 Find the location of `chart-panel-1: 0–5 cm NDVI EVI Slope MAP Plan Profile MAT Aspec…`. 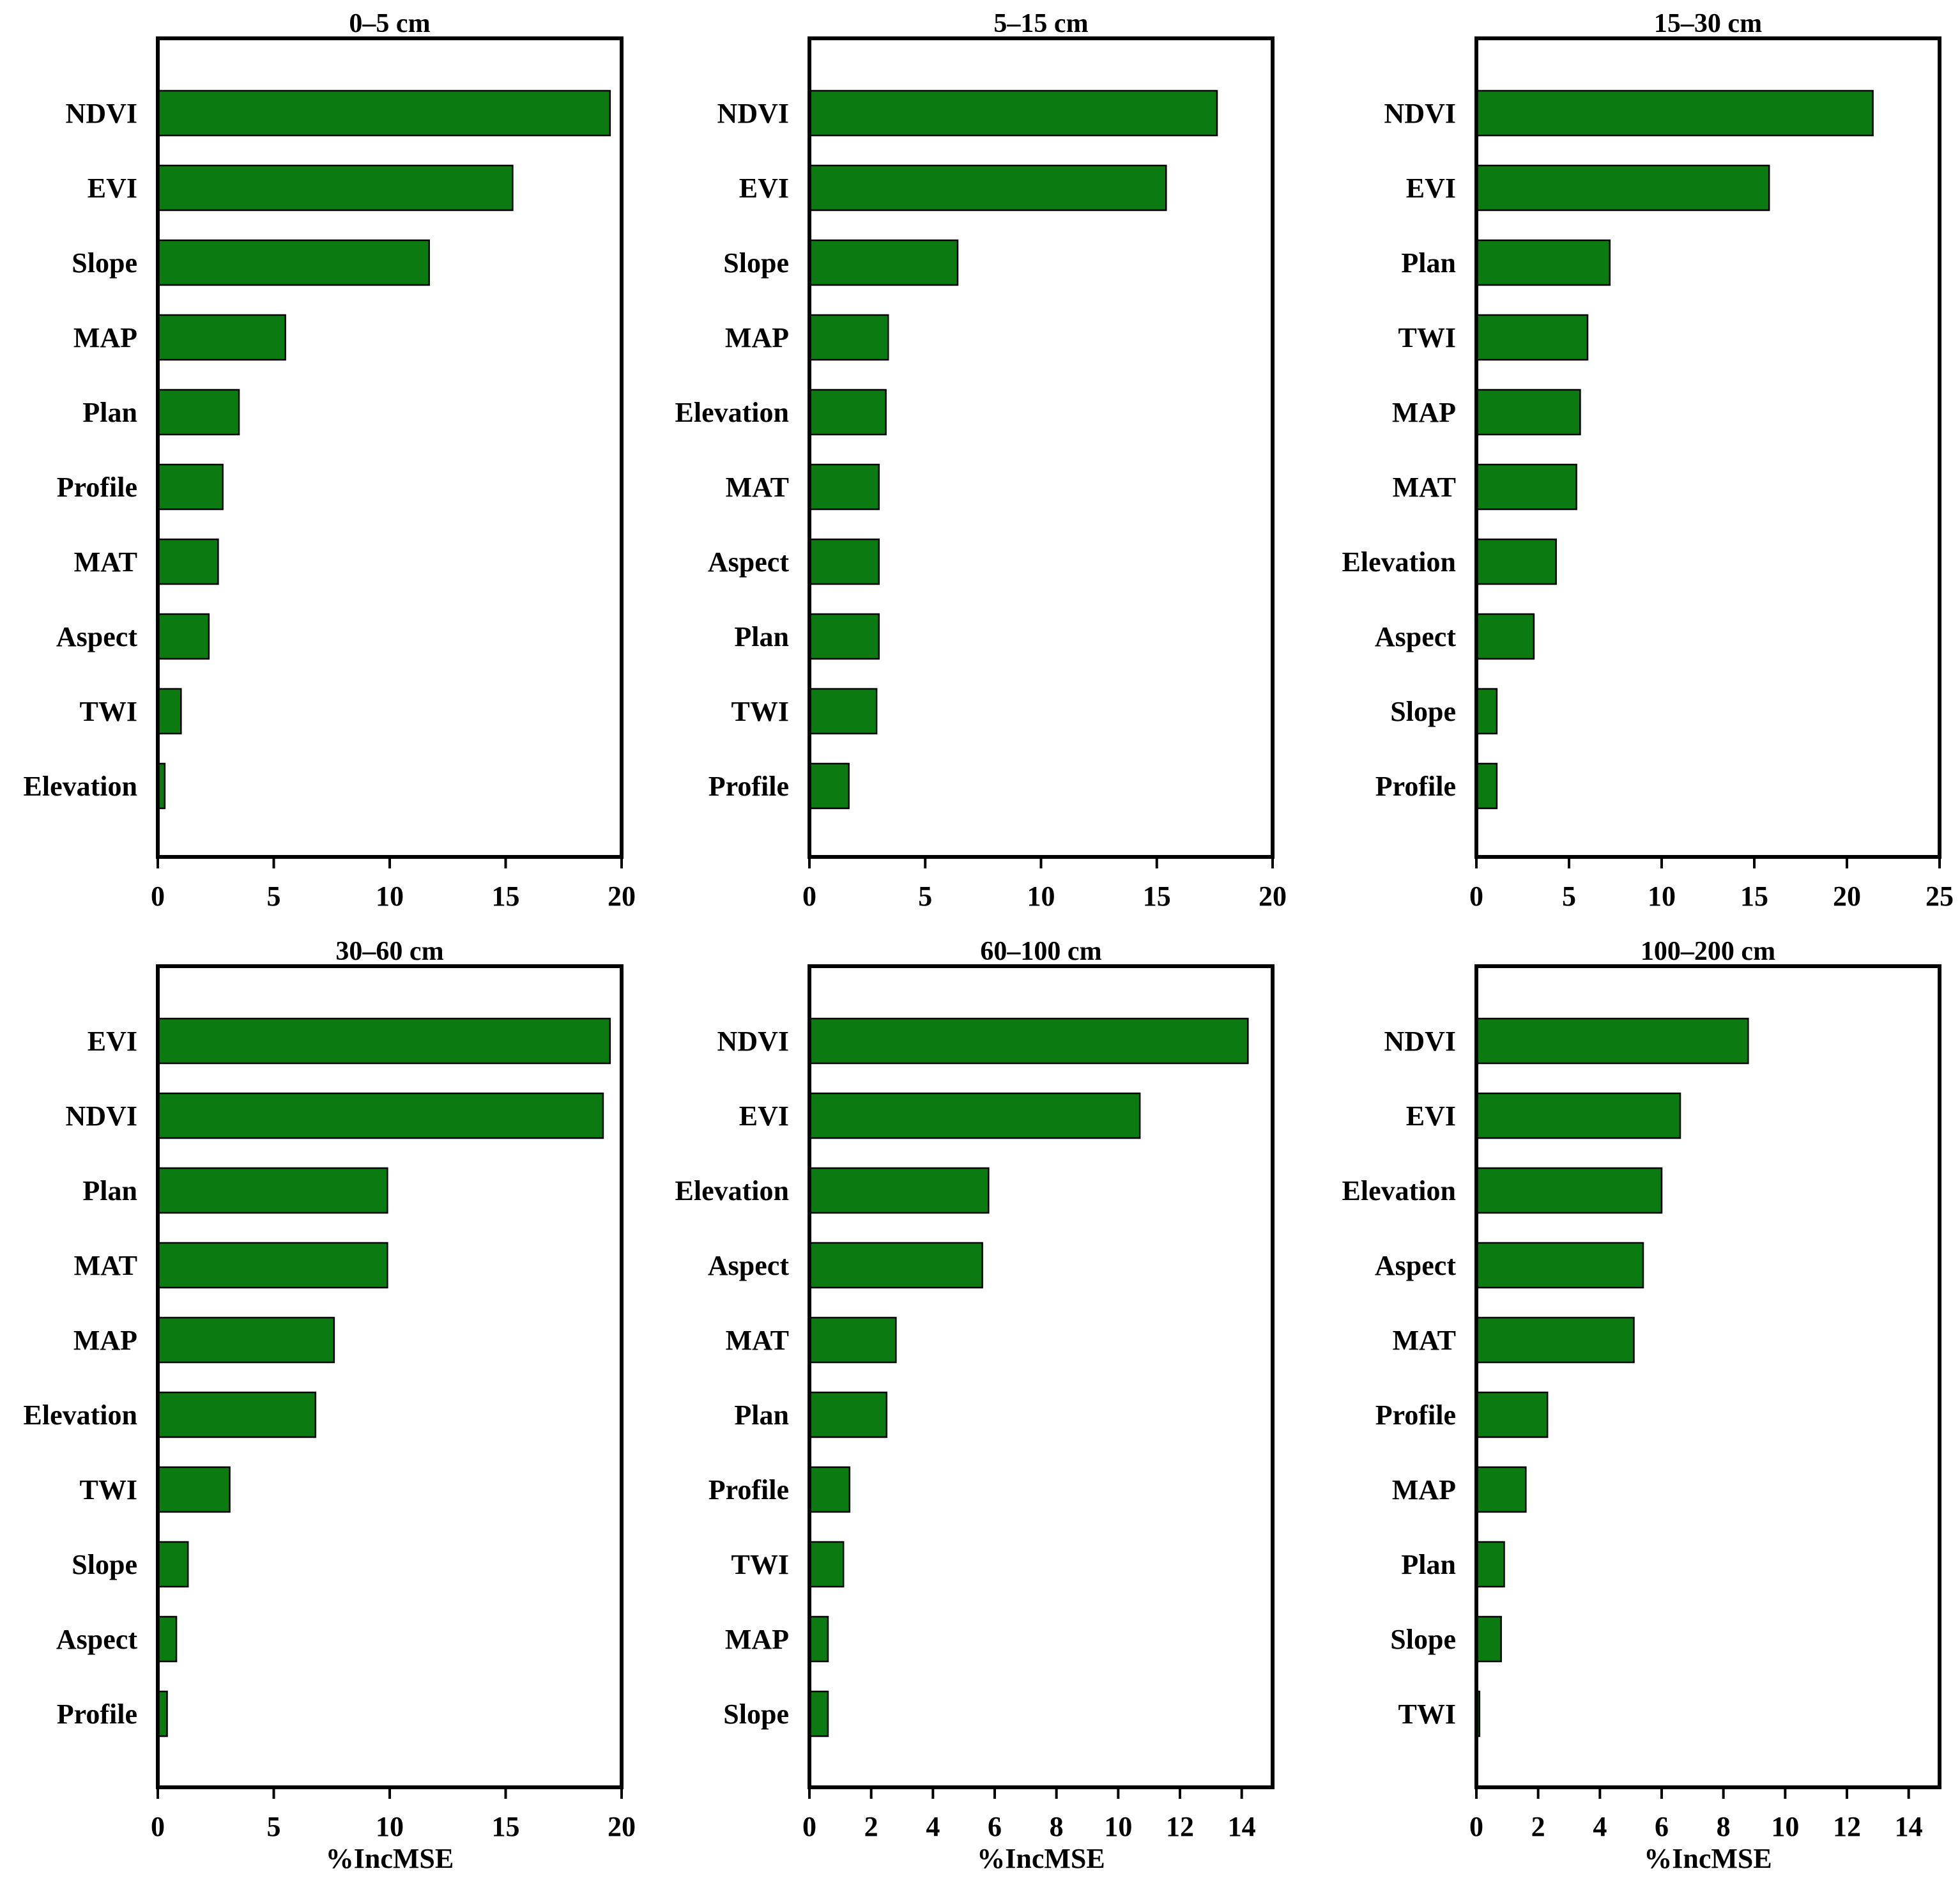

chart-panel-1: 0–5 cm NDVI EVI Slope MAP Plan Profile MAT Aspec… is located at coordinates (330, 460).